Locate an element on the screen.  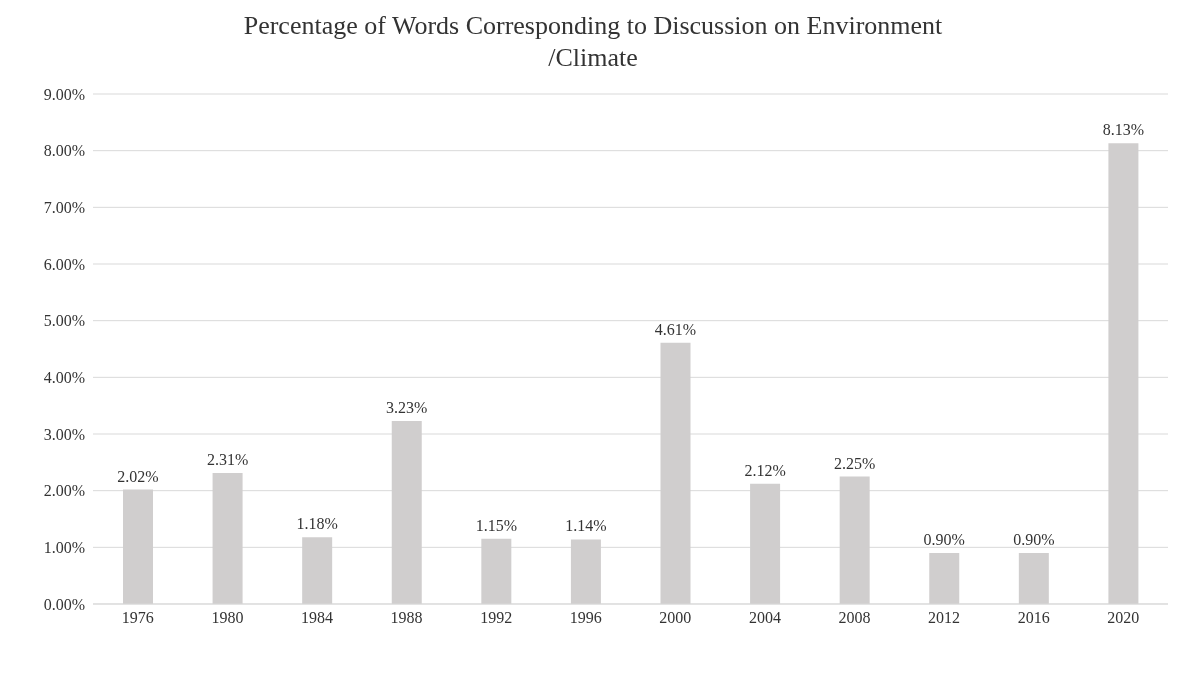
y-tick-label: 4.00% is located at coordinates (64, 378).